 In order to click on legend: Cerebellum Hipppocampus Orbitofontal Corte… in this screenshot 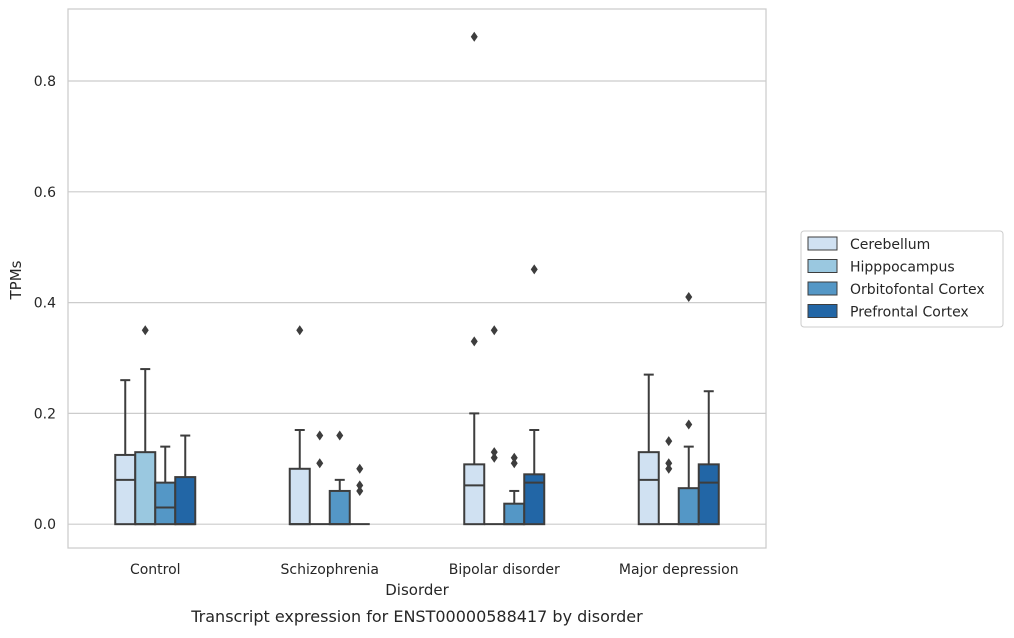, I will do `click(902, 279)`.